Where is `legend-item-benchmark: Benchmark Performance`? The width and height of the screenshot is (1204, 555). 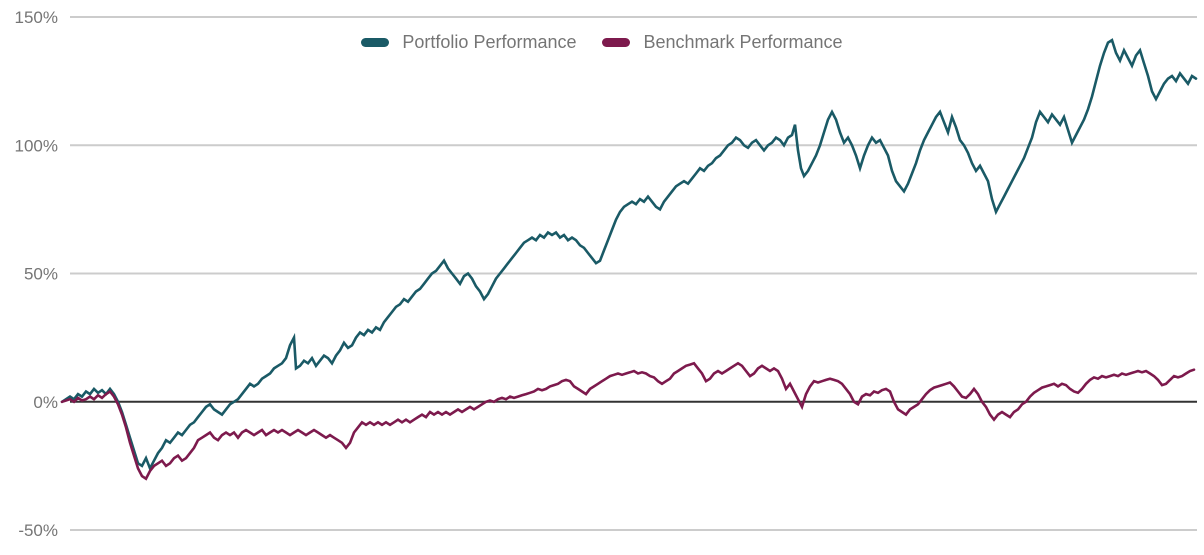
legend-item-benchmark: Benchmark Performance is located at coordinates (722, 42).